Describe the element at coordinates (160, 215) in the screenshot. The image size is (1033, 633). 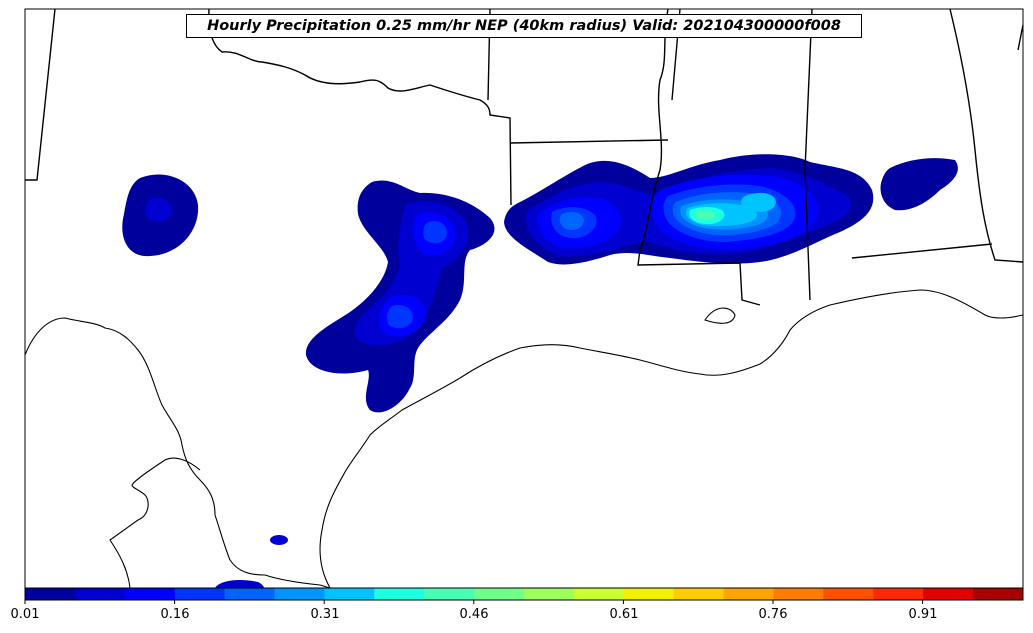
I see `precip-blob-west` at that location.